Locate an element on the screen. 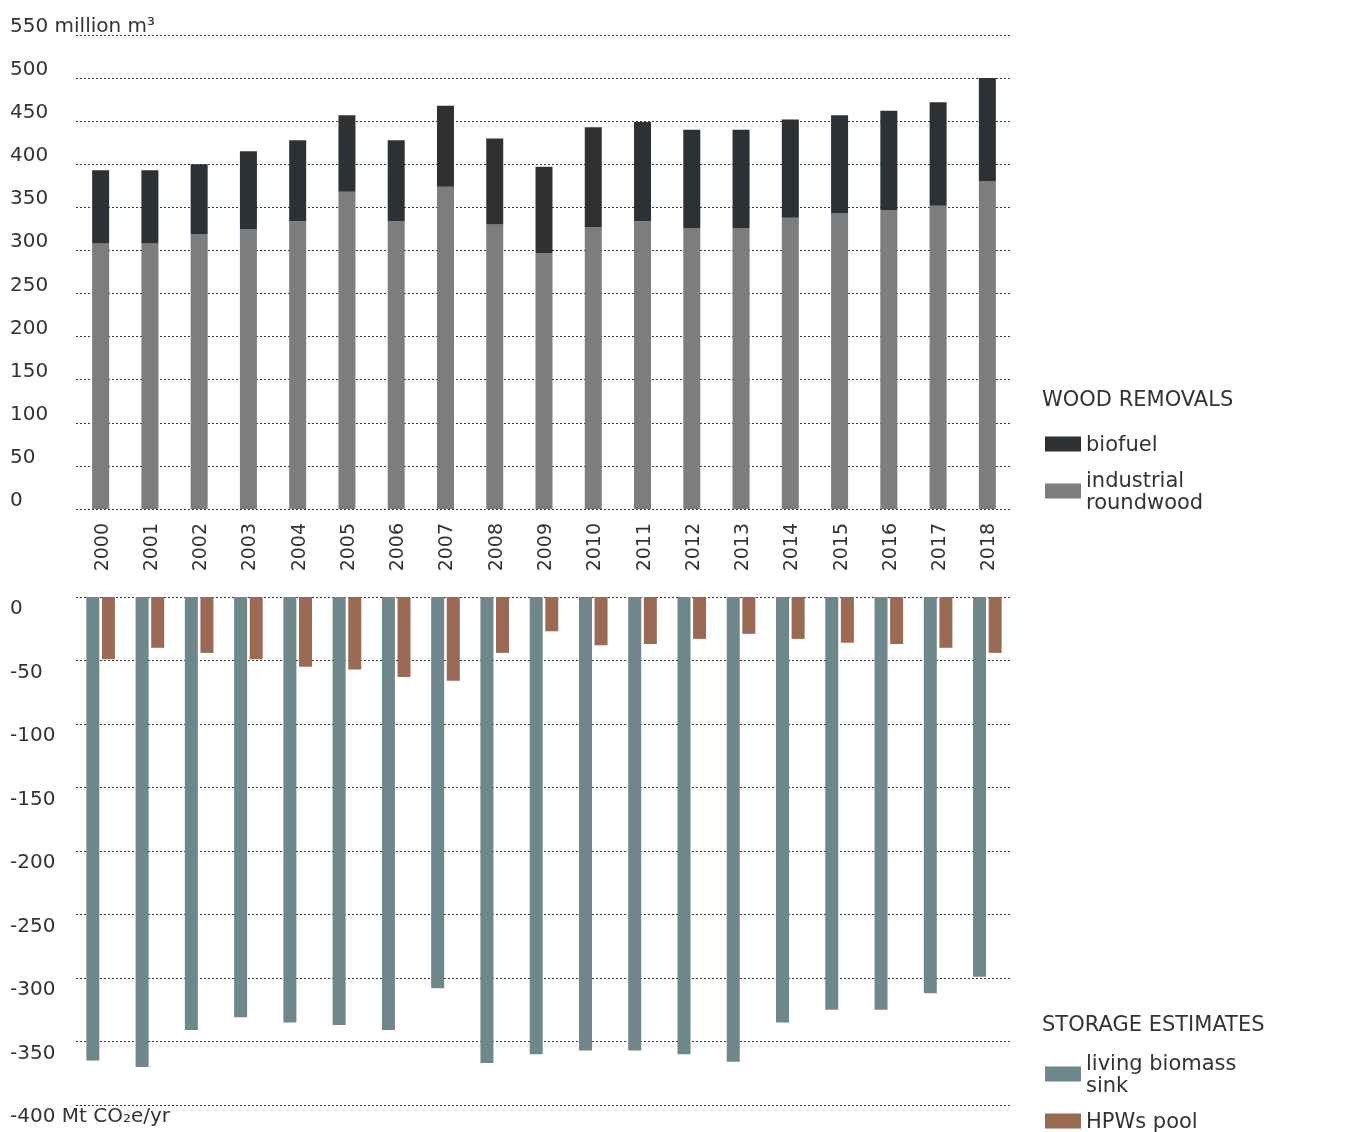  x-tick-label: 2009 is located at coordinates (544, 547).